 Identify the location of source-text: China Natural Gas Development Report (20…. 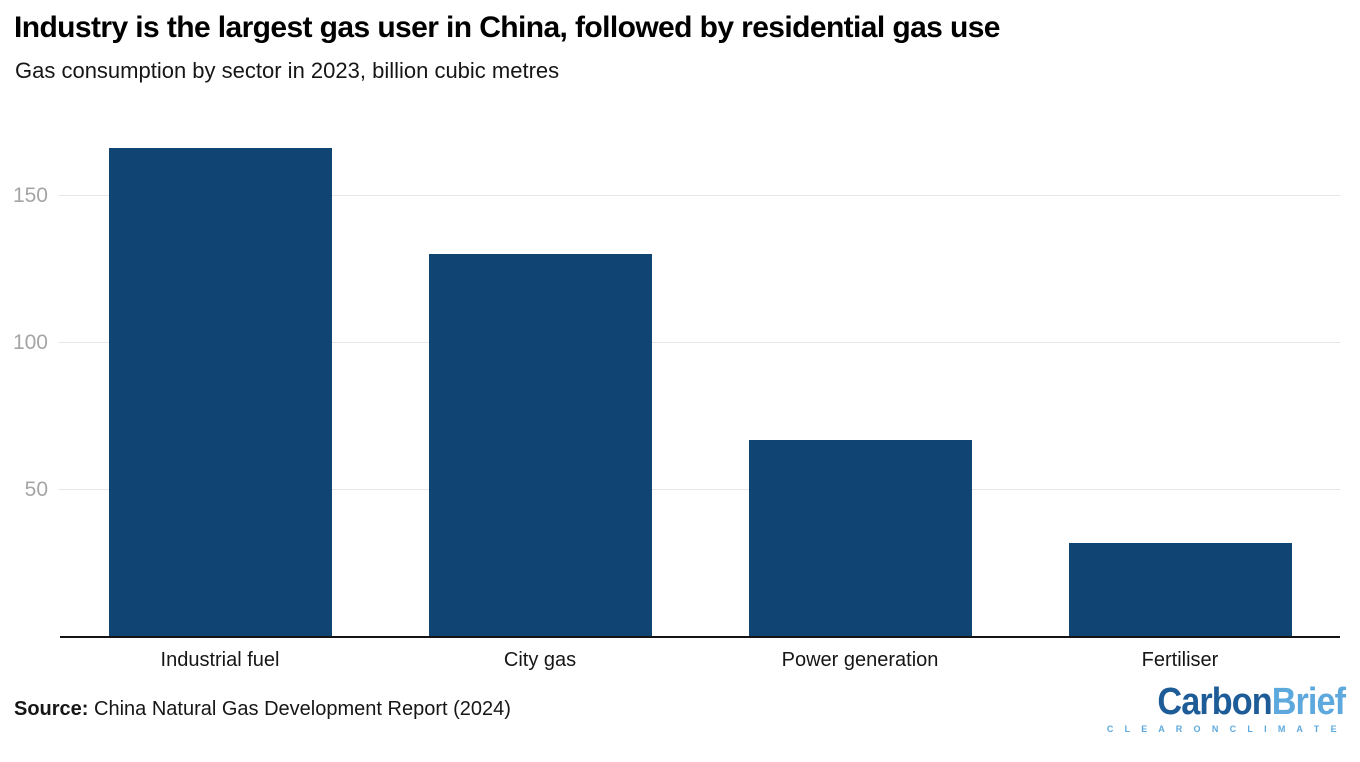
(302, 709).